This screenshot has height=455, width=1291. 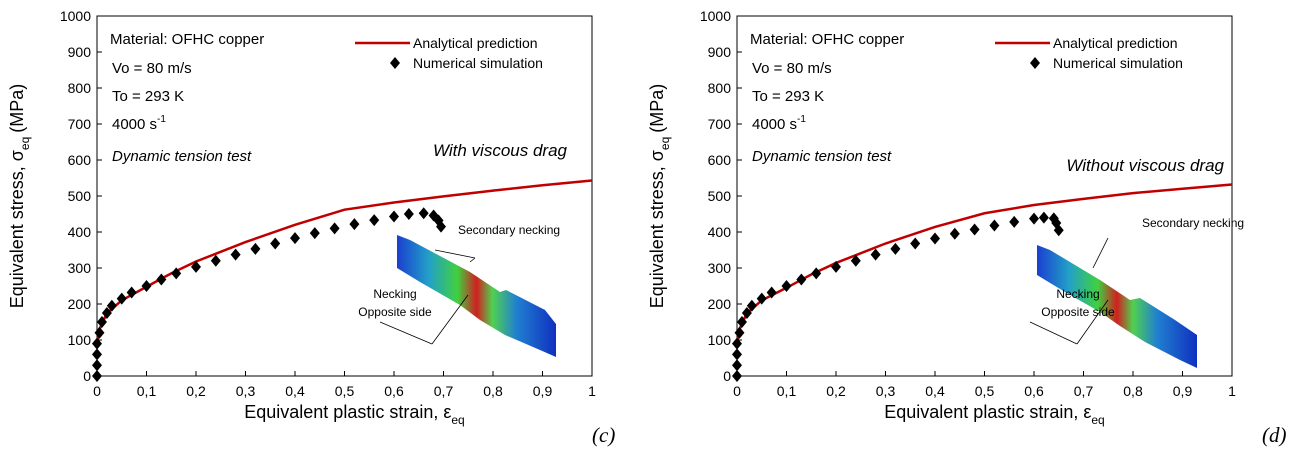 I want to click on annotation: Opposite side, so click(x=395, y=312).